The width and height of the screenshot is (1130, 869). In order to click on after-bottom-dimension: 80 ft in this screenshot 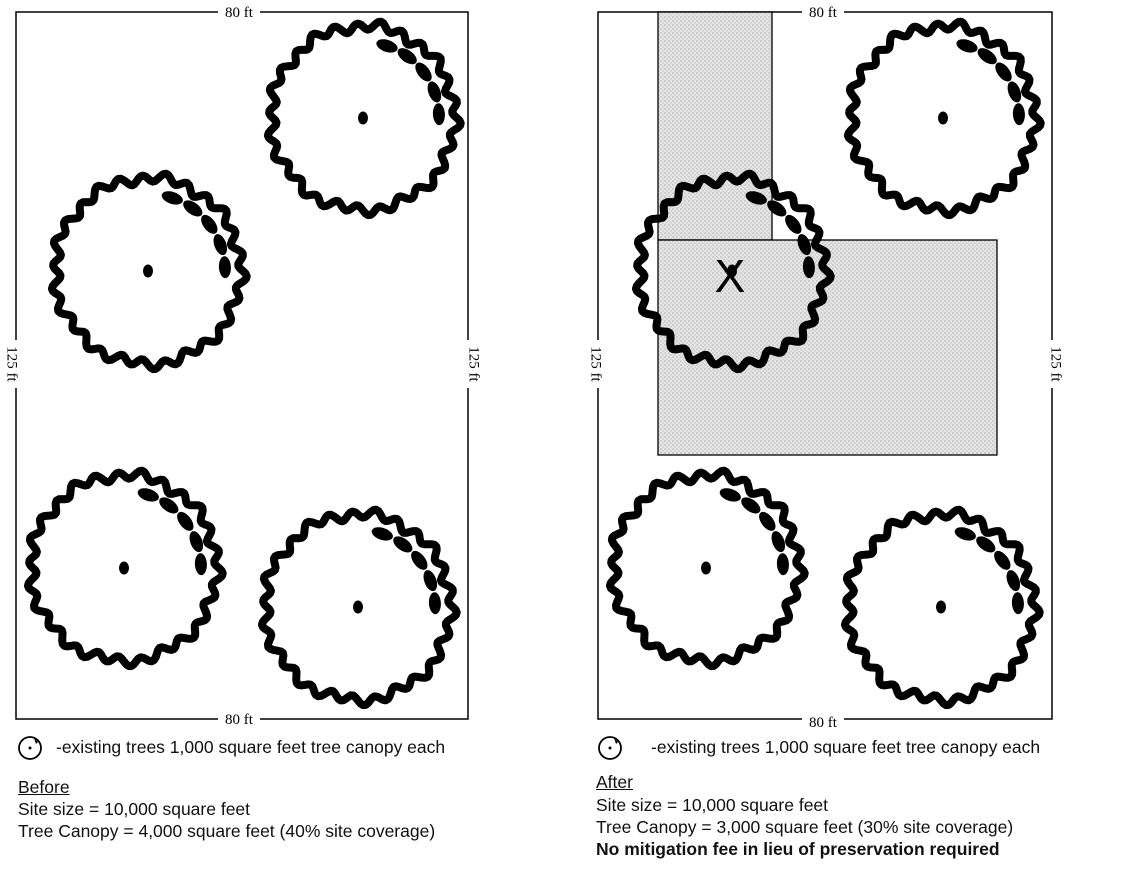, I will do `click(823, 723)`.